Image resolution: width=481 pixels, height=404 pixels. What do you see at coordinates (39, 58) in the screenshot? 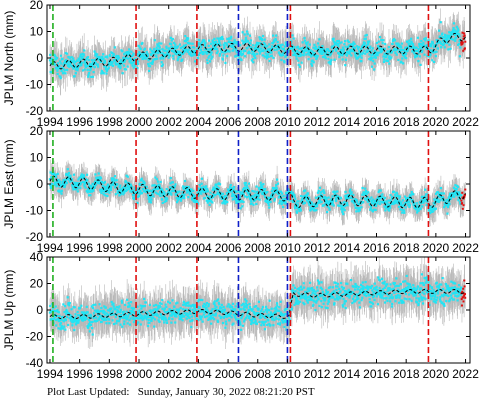
I see `y-tick-label: 0` at bounding box center [39, 58].